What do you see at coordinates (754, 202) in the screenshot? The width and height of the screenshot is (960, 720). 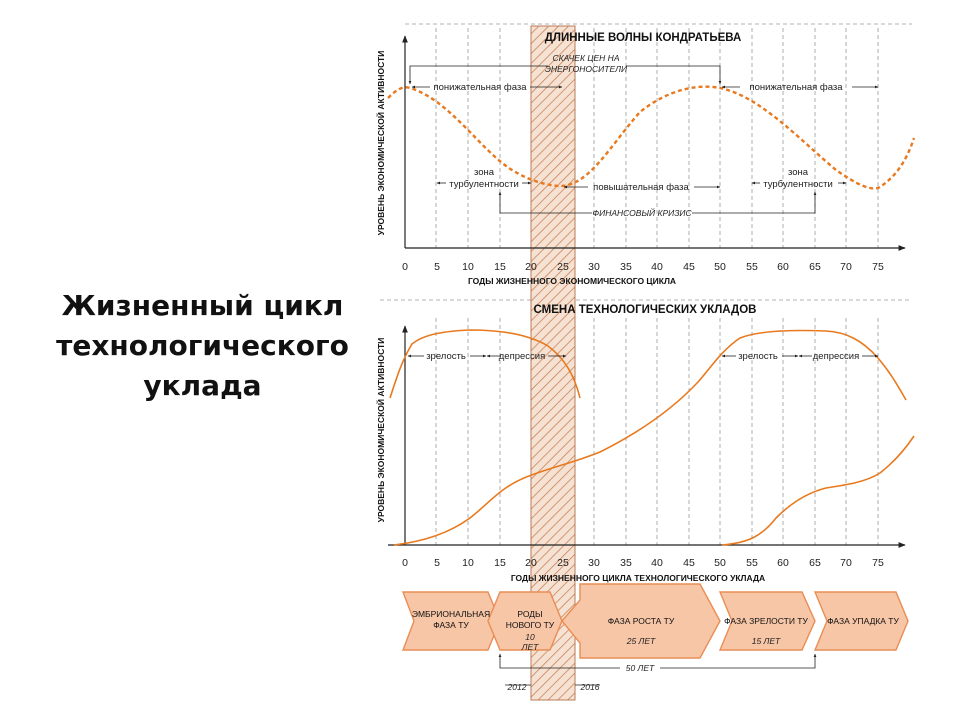 I see `fin-crisis-bracket-right` at bounding box center [754, 202].